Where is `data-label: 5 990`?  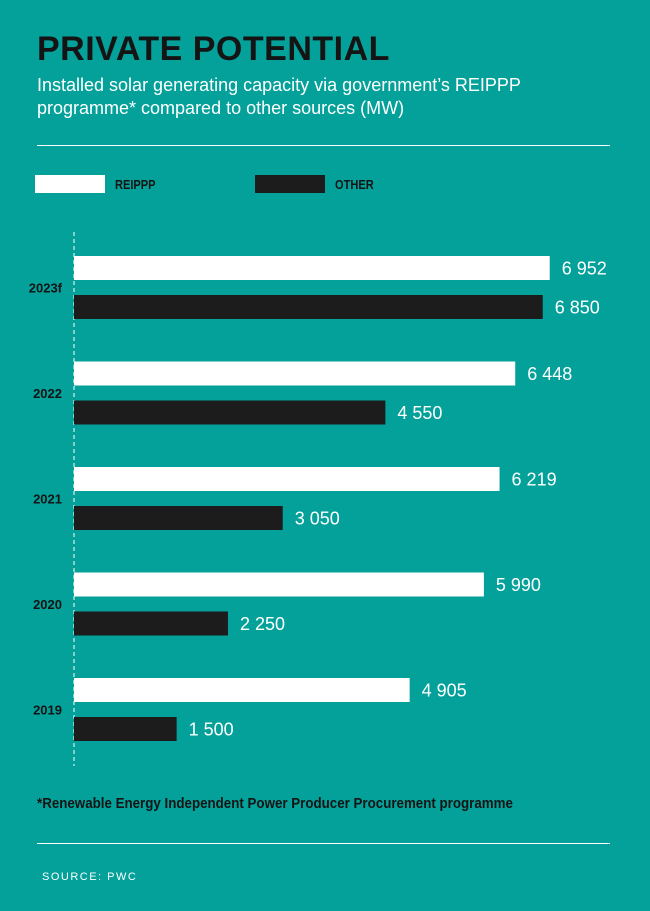
data-label: 5 990 is located at coordinates (518, 585).